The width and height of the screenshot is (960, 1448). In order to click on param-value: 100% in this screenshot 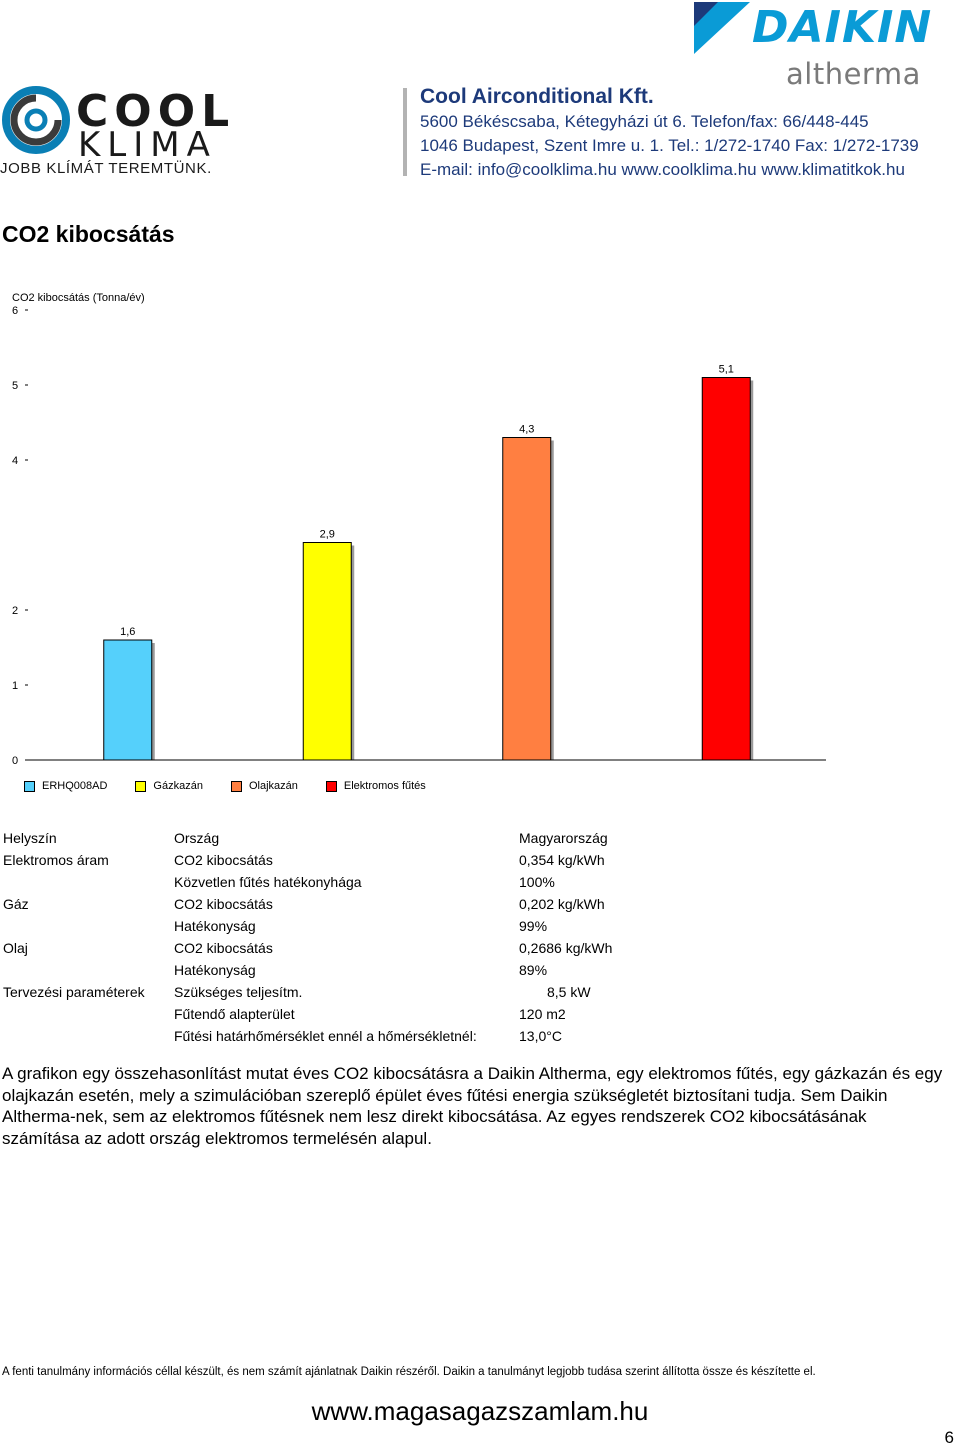, I will do `click(537, 882)`.